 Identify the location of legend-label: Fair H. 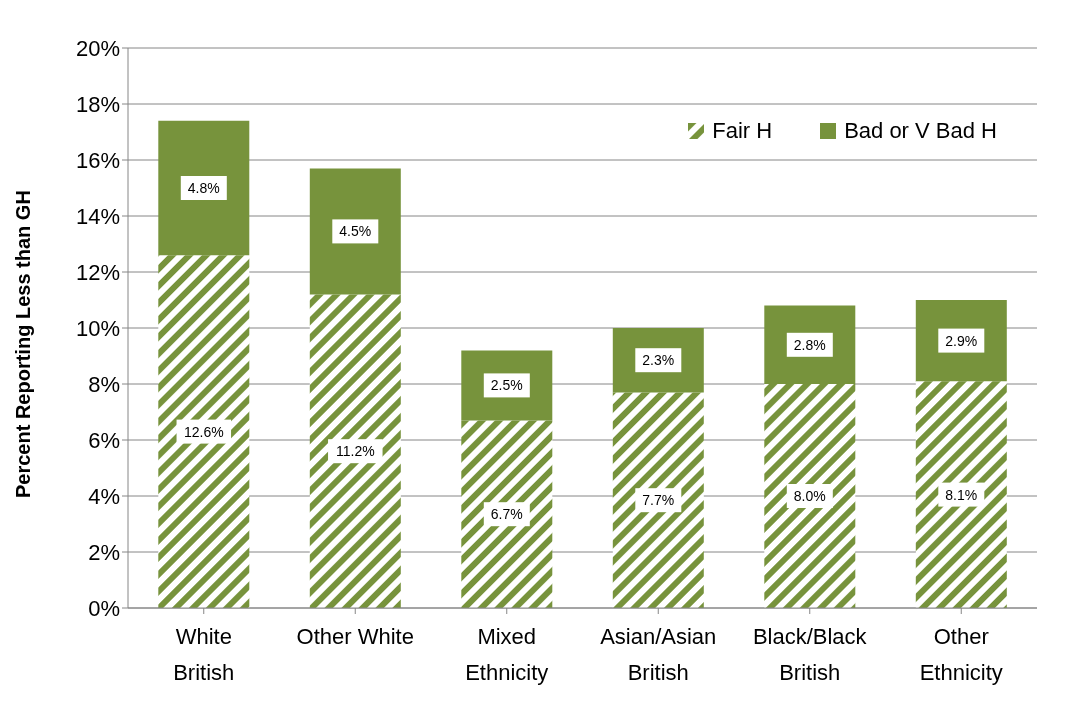
(742, 131).